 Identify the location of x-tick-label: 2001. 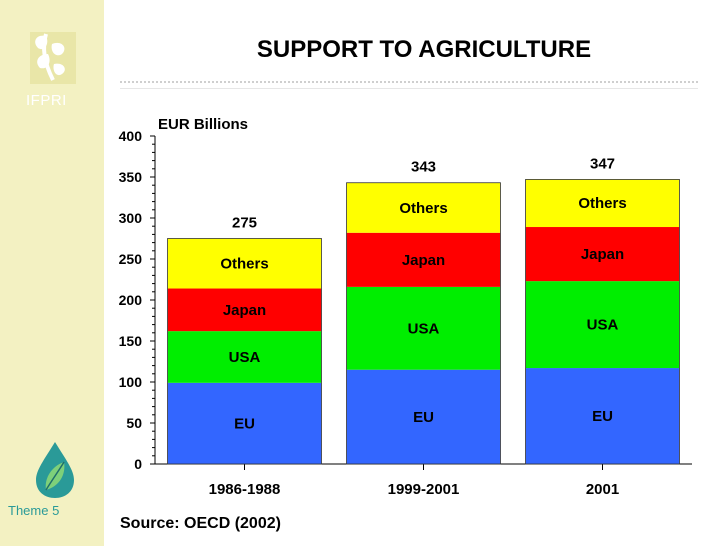
(602, 489).